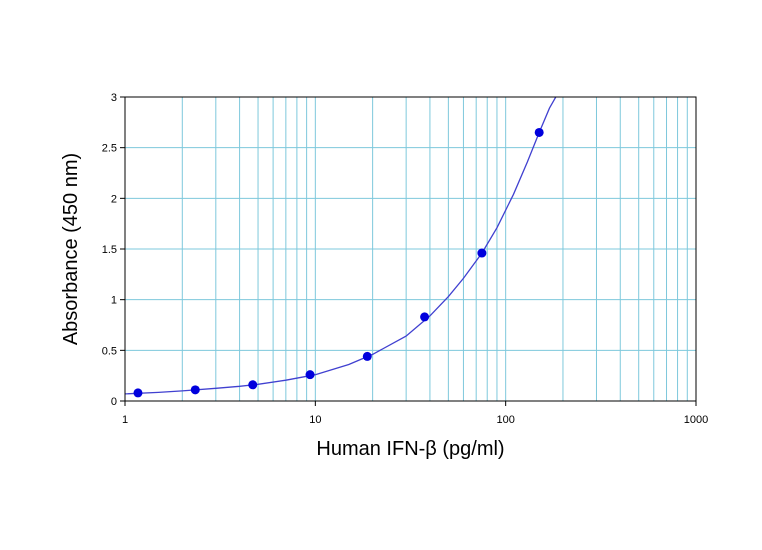 Image resolution: width=762 pixels, height=550 pixels. I want to click on y-tick-label: 0.5, so click(109, 351).